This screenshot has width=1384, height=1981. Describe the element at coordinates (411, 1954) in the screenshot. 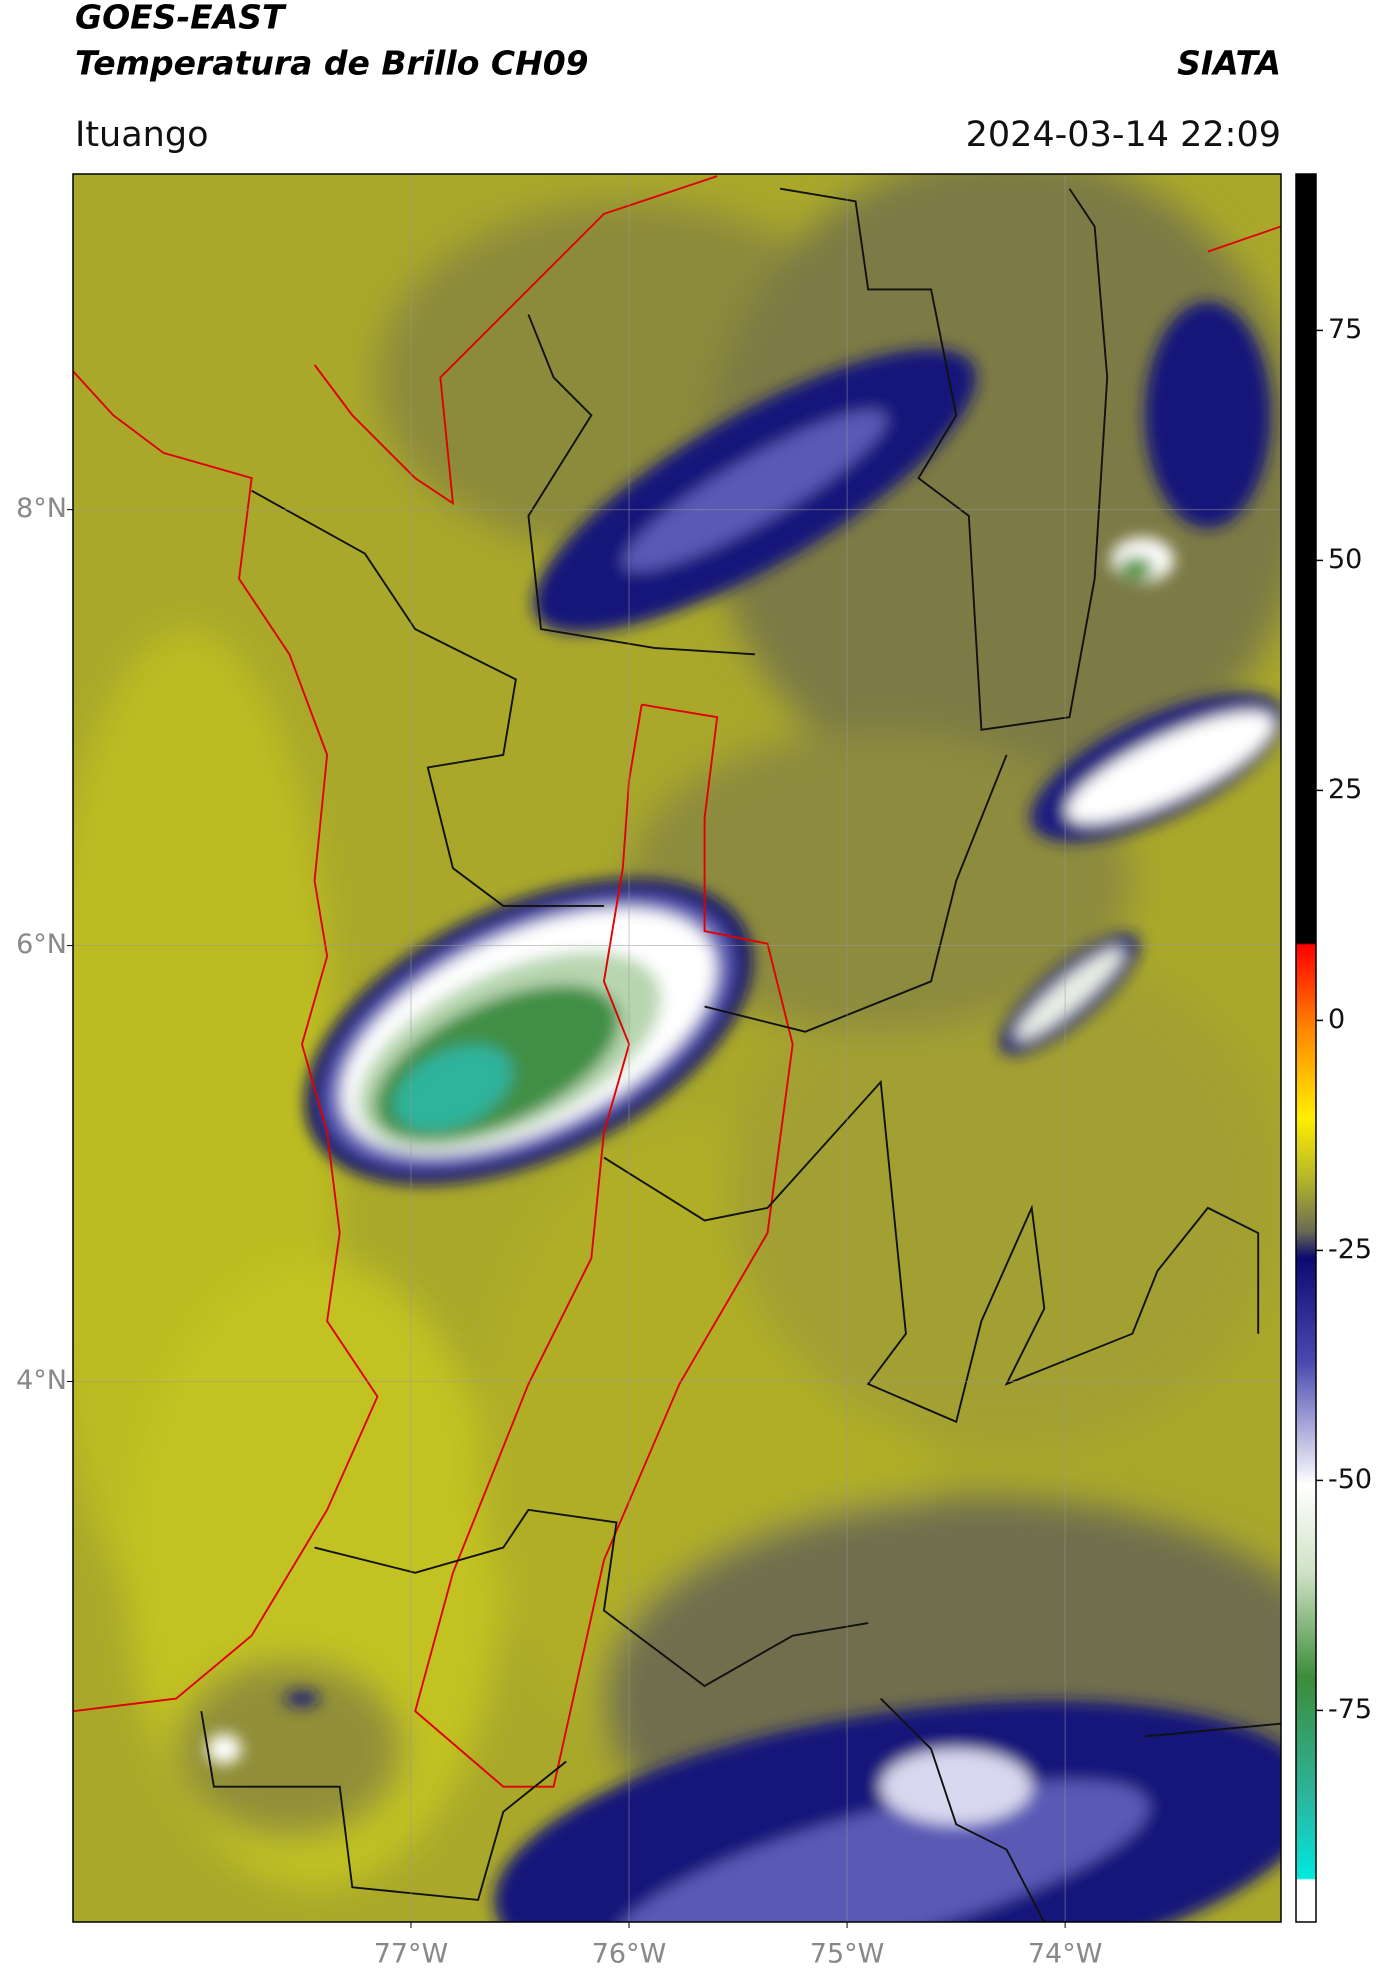

I see `x-tick-label: 77°W` at that location.